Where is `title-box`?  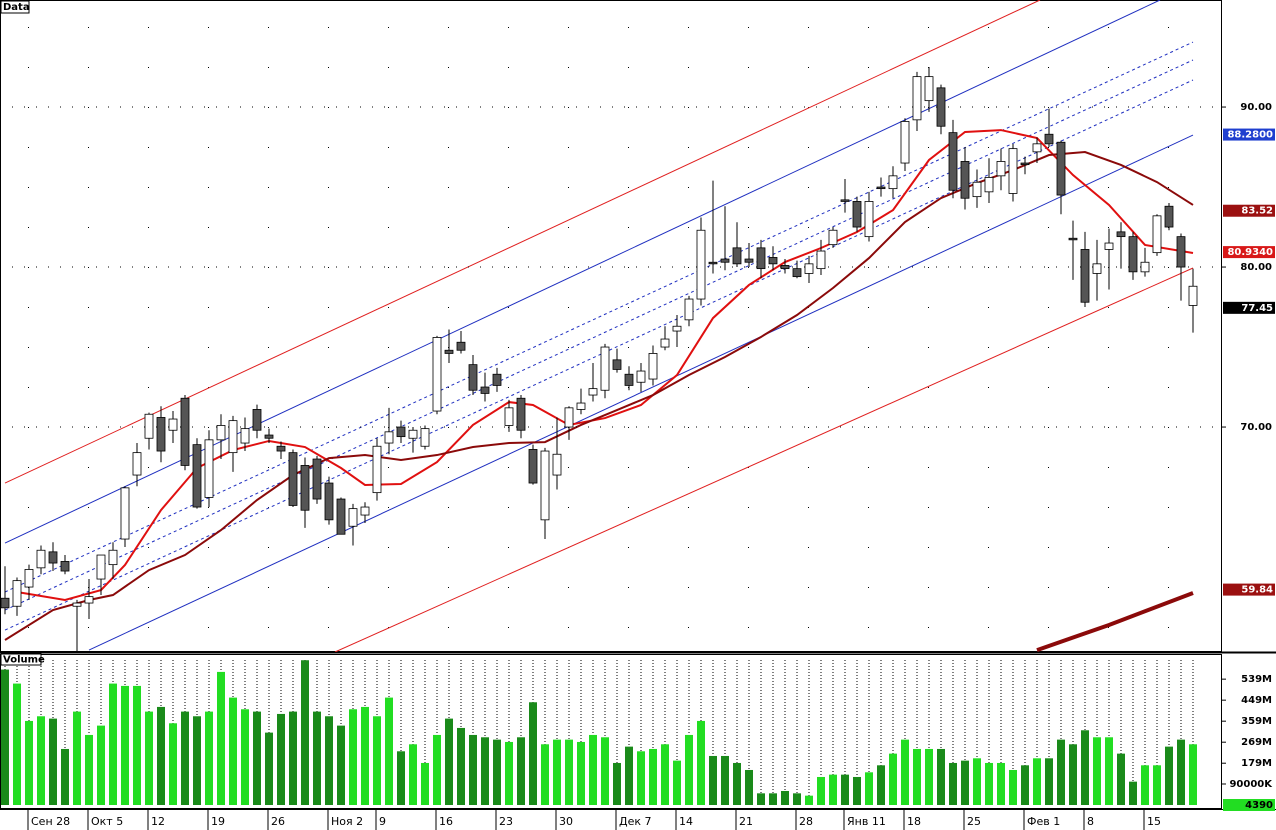 title-box is located at coordinates (15, 7).